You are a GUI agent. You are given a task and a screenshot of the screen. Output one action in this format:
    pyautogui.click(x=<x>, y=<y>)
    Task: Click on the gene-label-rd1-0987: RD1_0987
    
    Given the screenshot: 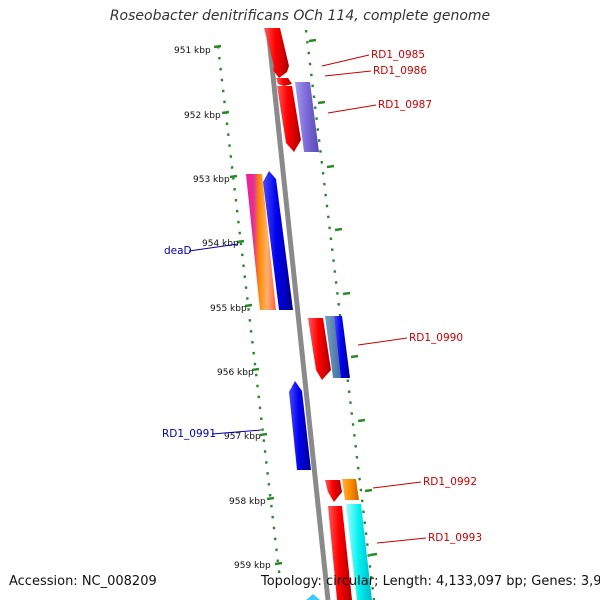 What is the action you would take?
    pyautogui.click(x=405, y=105)
    